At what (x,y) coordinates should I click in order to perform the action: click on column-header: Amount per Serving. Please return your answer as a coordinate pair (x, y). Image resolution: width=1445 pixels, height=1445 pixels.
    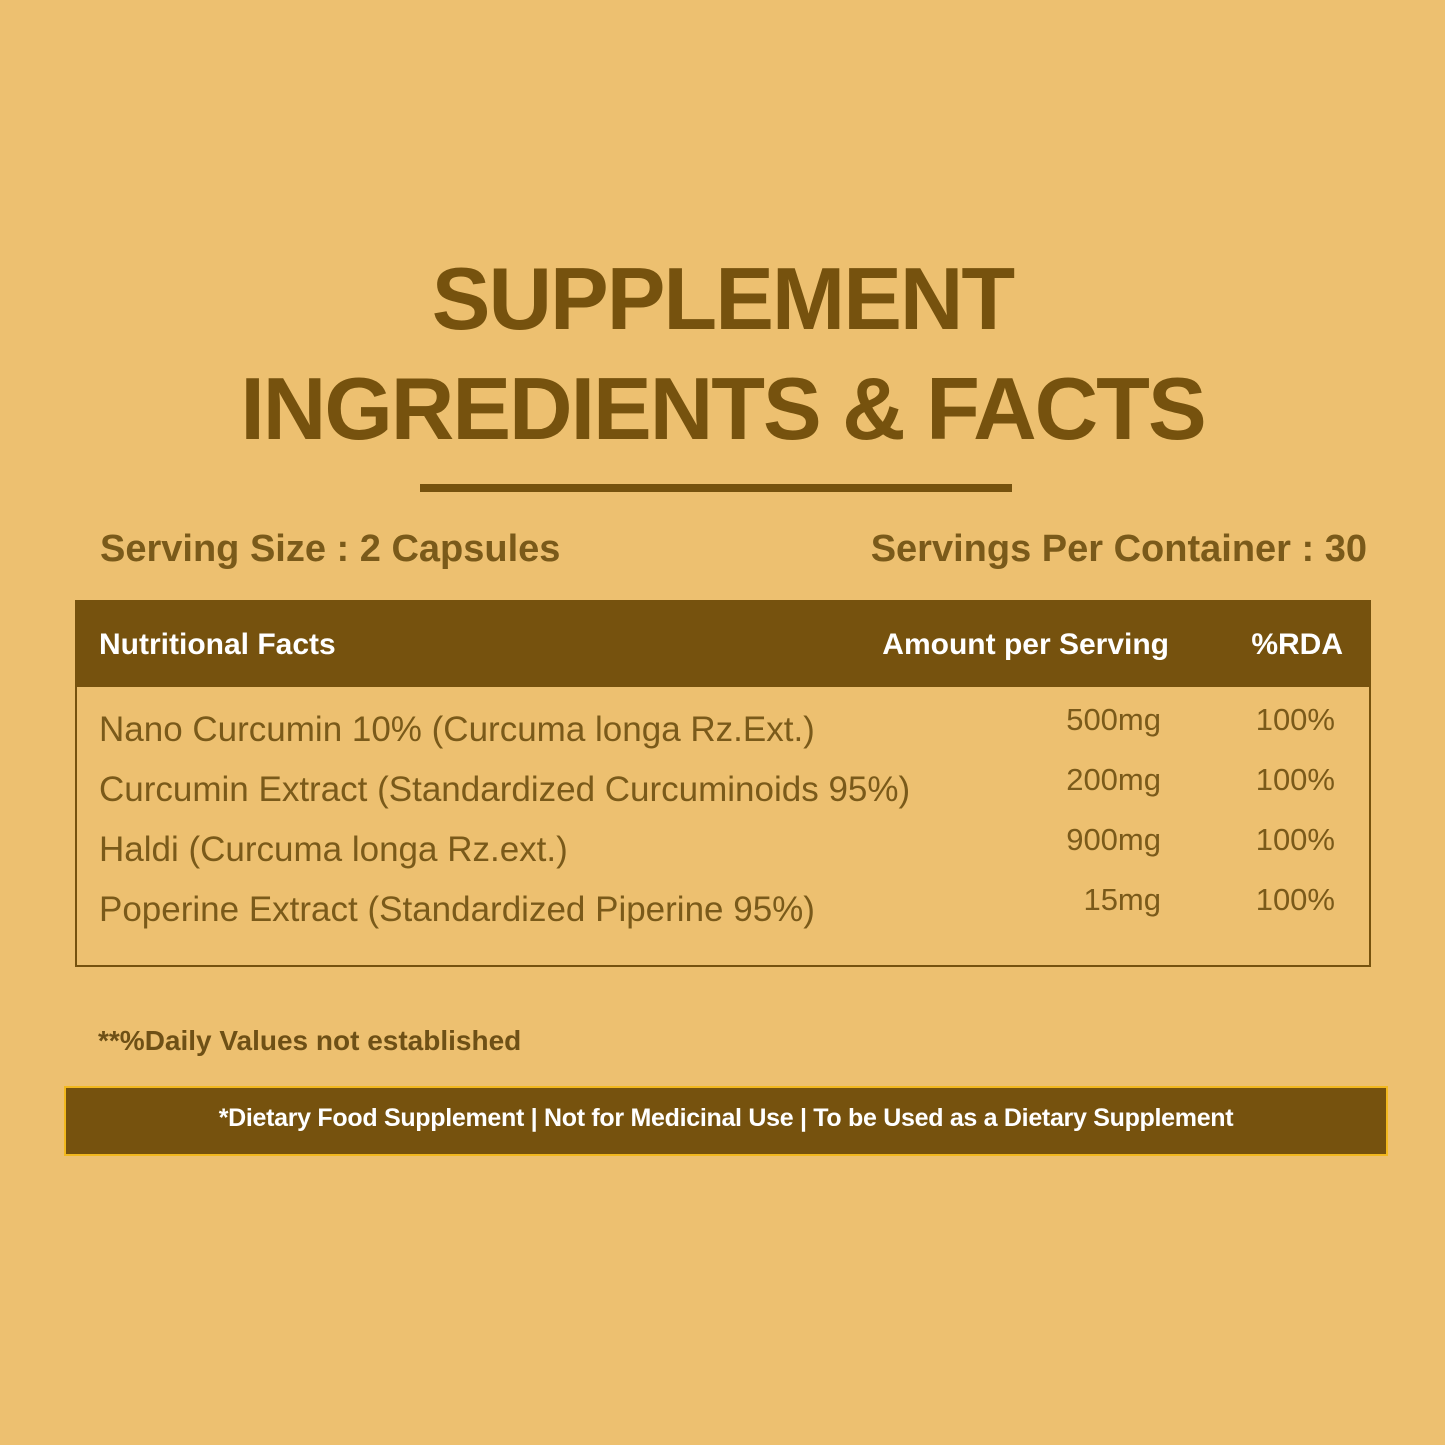
    Looking at the image, I should click on (1025, 644).